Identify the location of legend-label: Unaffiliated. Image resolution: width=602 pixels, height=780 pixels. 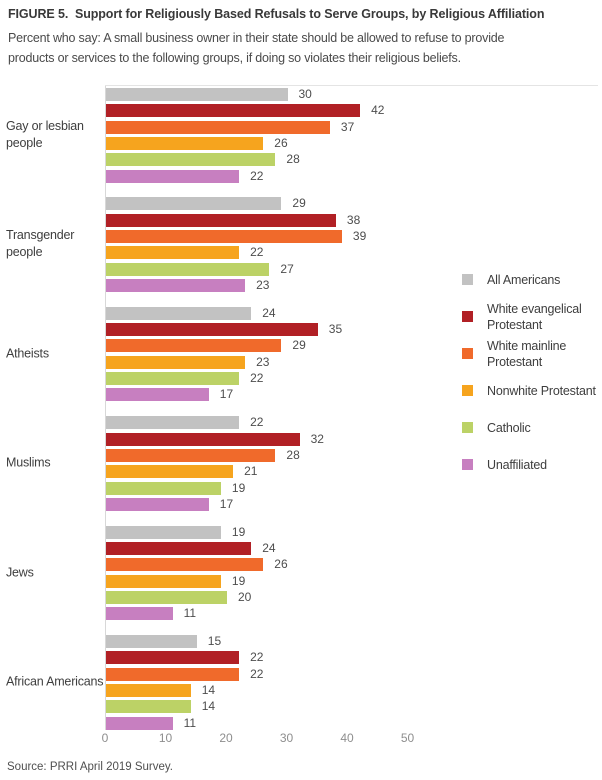
(517, 465).